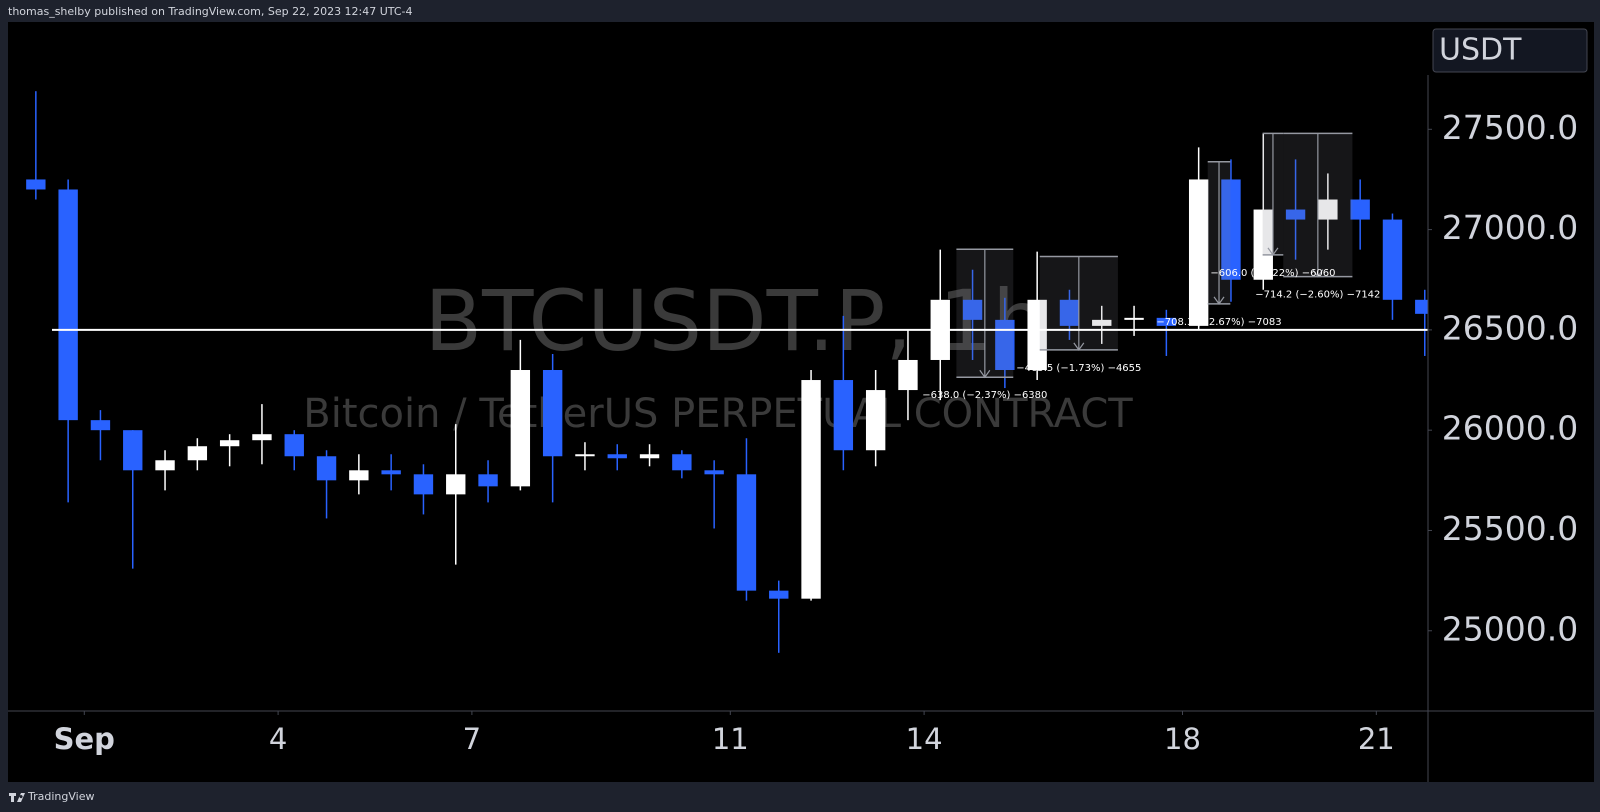 The width and height of the screenshot is (1600, 812). Describe the element at coordinates (84, 739) in the screenshot. I see `x-tick-label: Sep` at that location.